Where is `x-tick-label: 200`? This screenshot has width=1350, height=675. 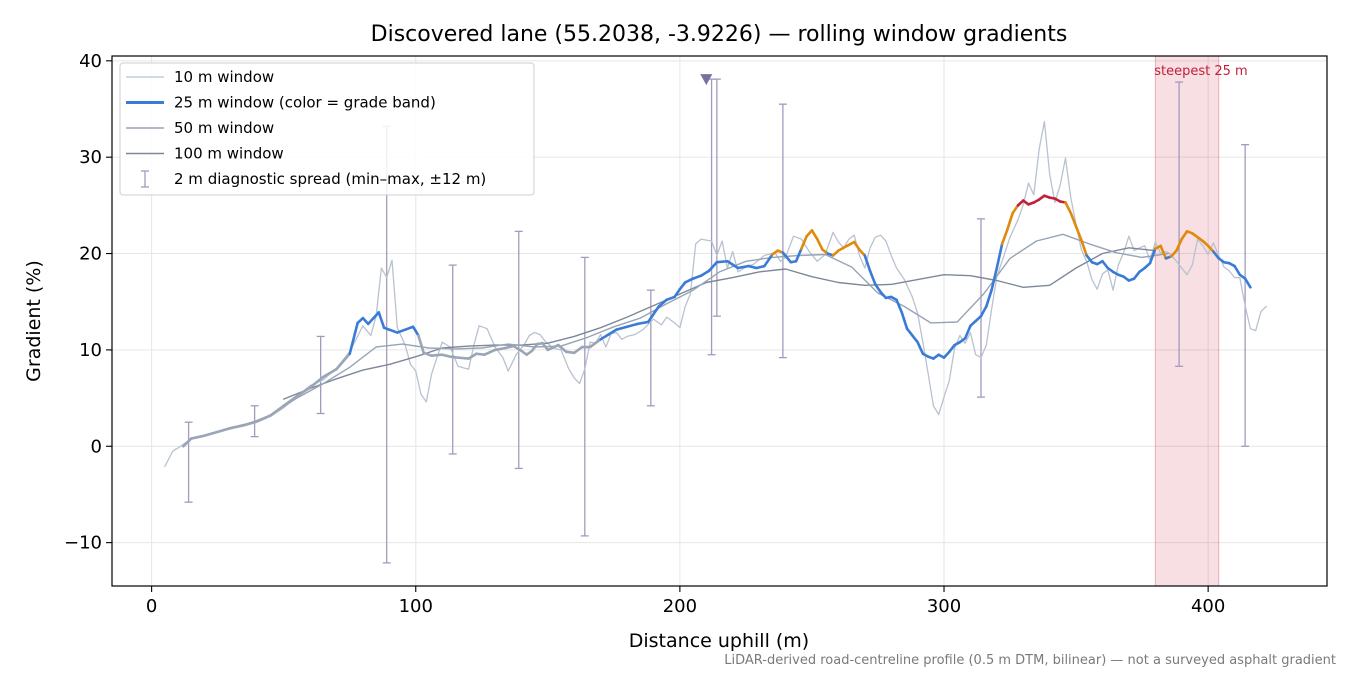 x-tick-label: 200 is located at coordinates (680, 606).